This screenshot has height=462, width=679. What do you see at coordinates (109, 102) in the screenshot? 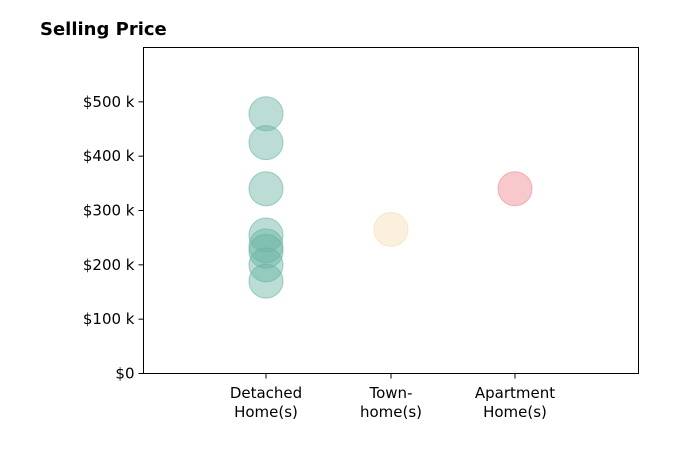
I see `y-tick-label: $500 k` at bounding box center [109, 102].